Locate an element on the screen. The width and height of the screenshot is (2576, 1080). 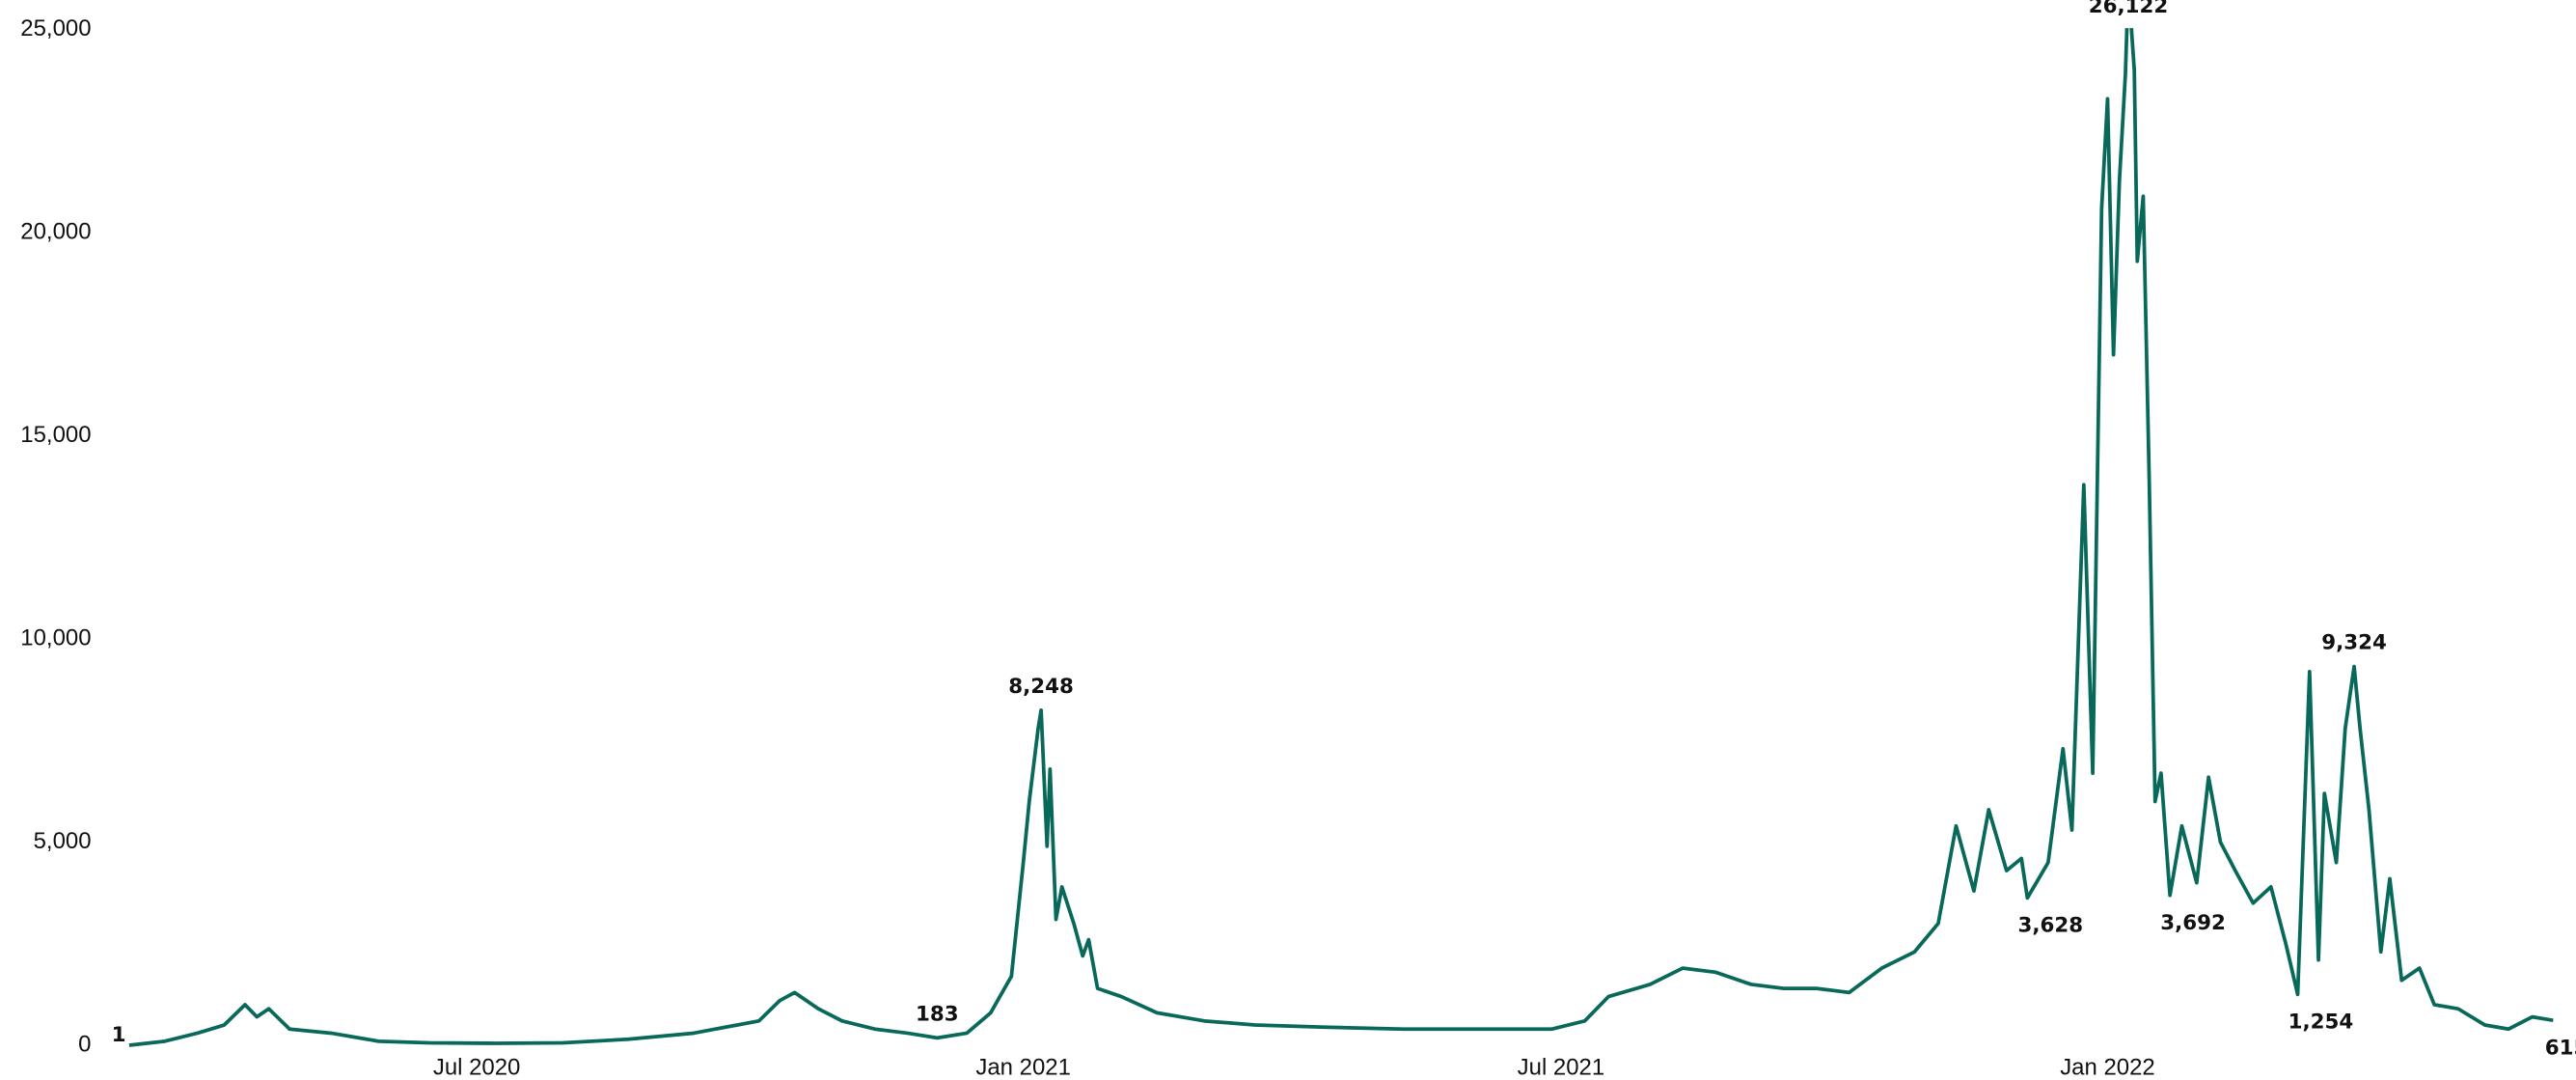
x-tick-label: Jan 2021 is located at coordinates (1023, 1067).